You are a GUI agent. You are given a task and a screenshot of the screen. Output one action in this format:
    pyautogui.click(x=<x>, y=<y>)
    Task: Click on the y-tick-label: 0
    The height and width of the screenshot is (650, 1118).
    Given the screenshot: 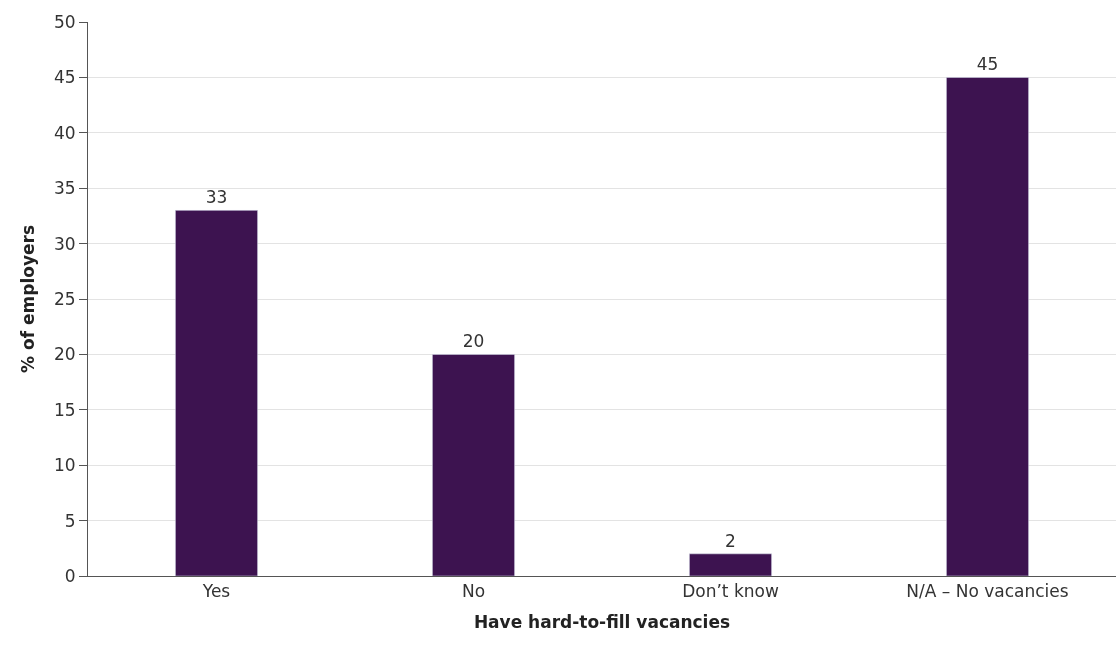 What is the action you would take?
    pyautogui.click(x=70, y=575)
    